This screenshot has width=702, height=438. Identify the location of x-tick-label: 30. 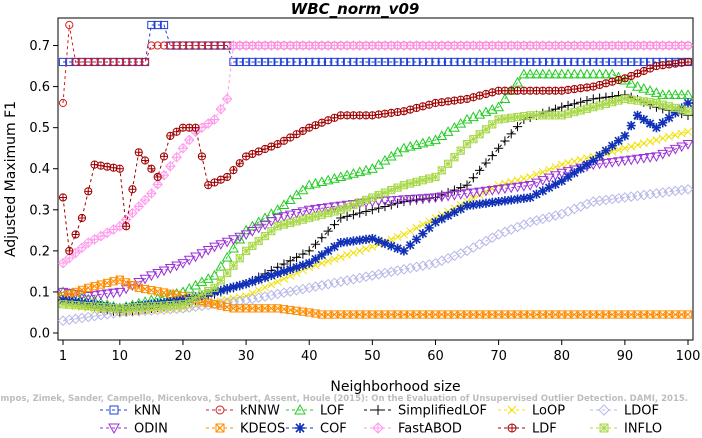
(246, 356).